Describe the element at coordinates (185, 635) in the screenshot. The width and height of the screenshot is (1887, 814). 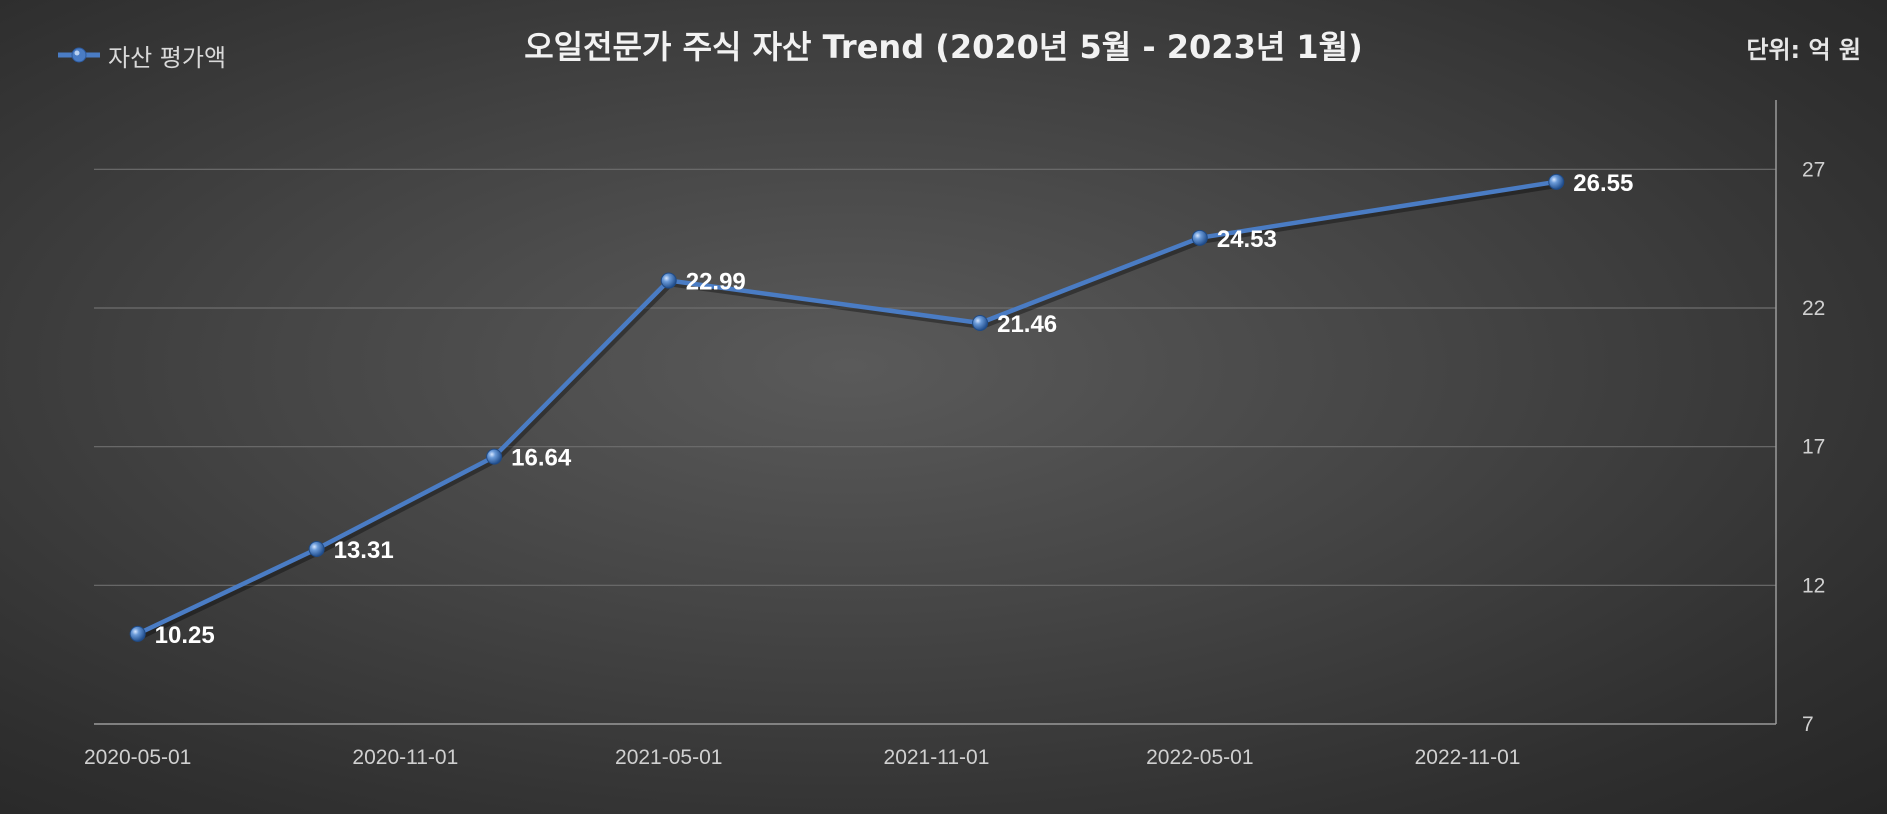
I see `data-label: 10.25` at that location.